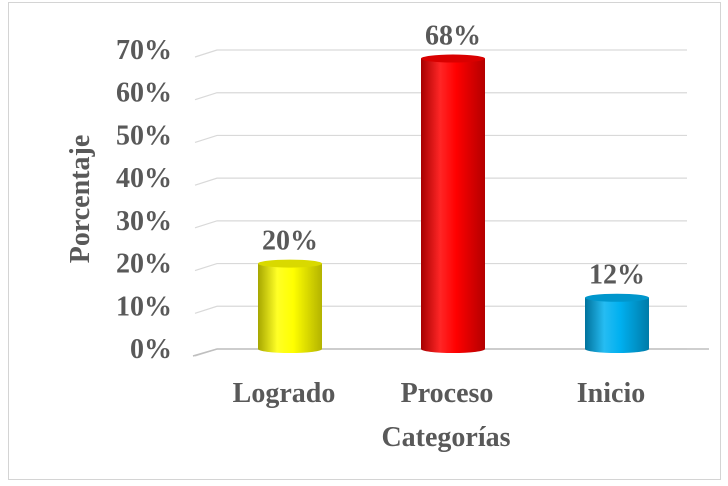 The image size is (728, 486). Describe the element at coordinates (151, 349) in the screenshot. I see `y-tick-label: 0%` at that location.